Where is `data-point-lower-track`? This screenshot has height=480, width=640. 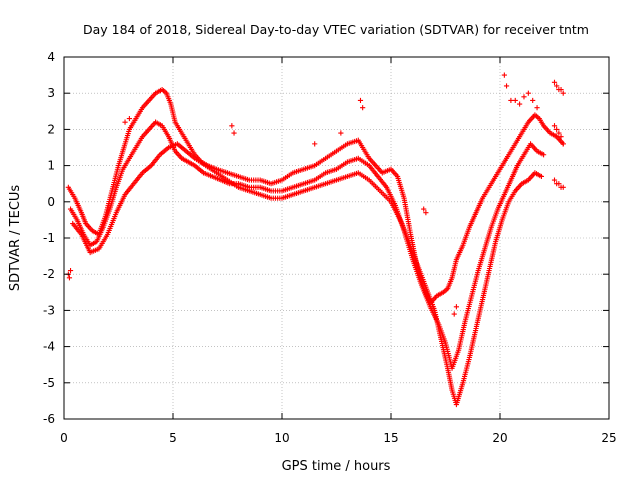 data-point-lower-track is located at coordinates (541, 176).